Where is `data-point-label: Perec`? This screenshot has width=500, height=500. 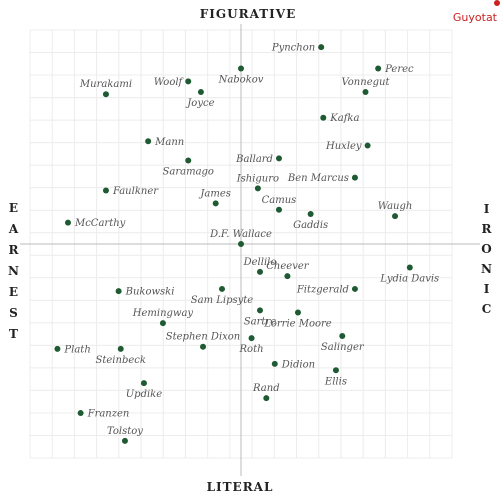
data-point-label: Perec is located at coordinates (399, 69).